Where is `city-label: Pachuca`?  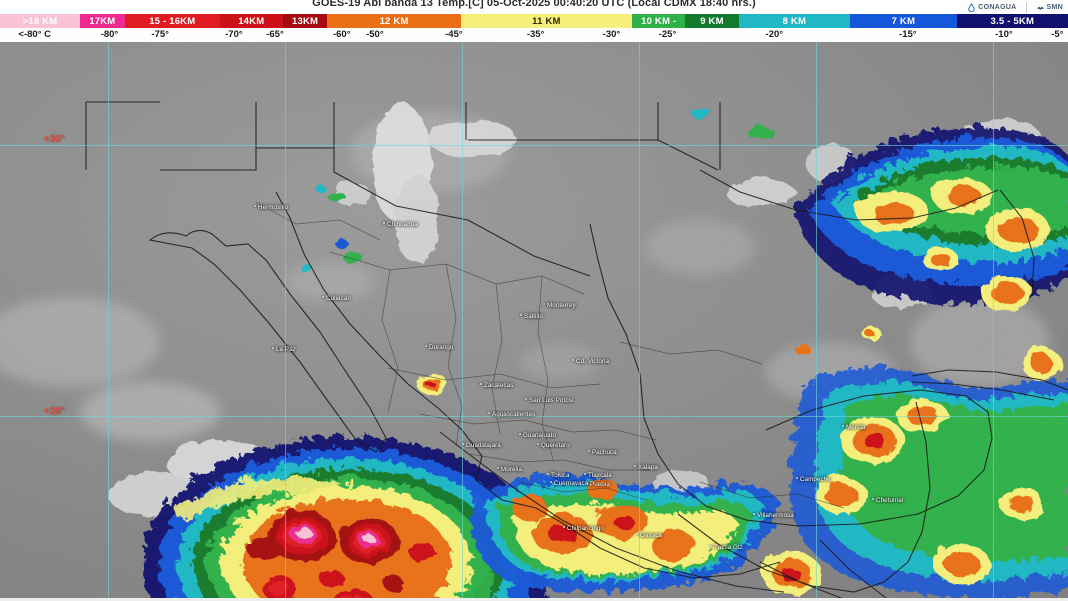 city-label: Pachuca is located at coordinates (602, 452).